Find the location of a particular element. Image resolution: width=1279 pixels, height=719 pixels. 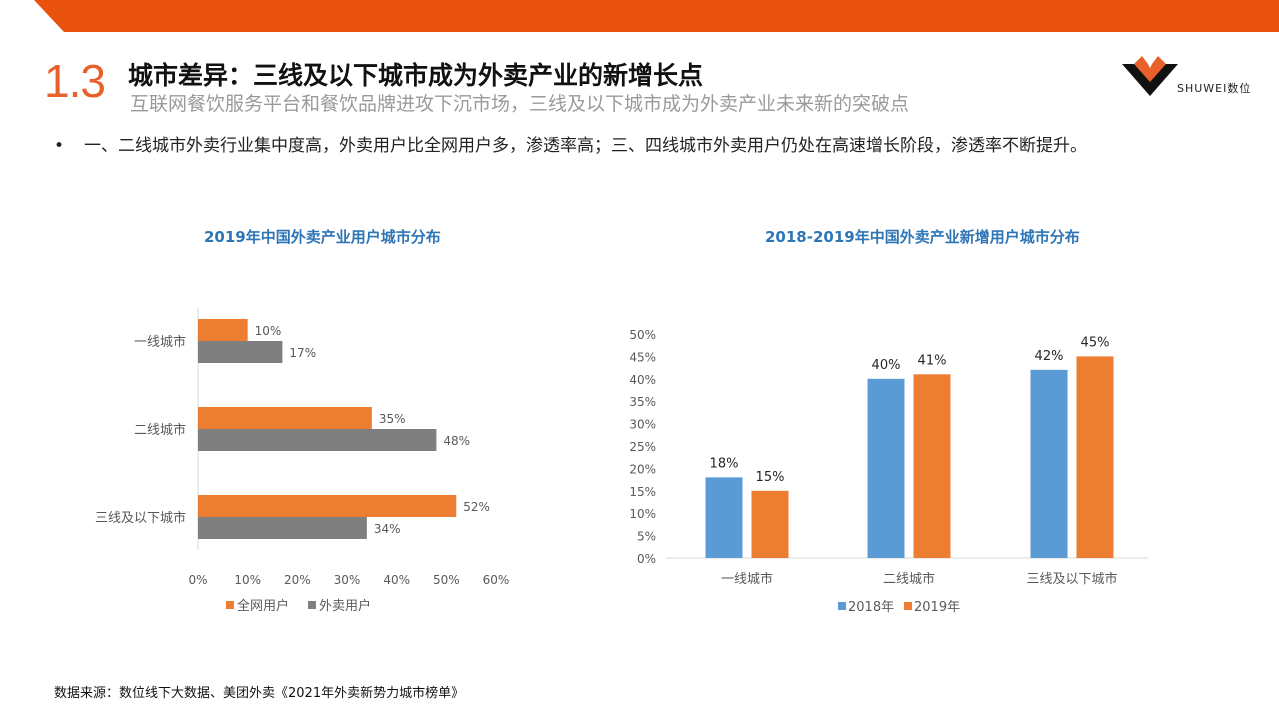

chart1-category-label: 二线城市 is located at coordinates (160, 430).